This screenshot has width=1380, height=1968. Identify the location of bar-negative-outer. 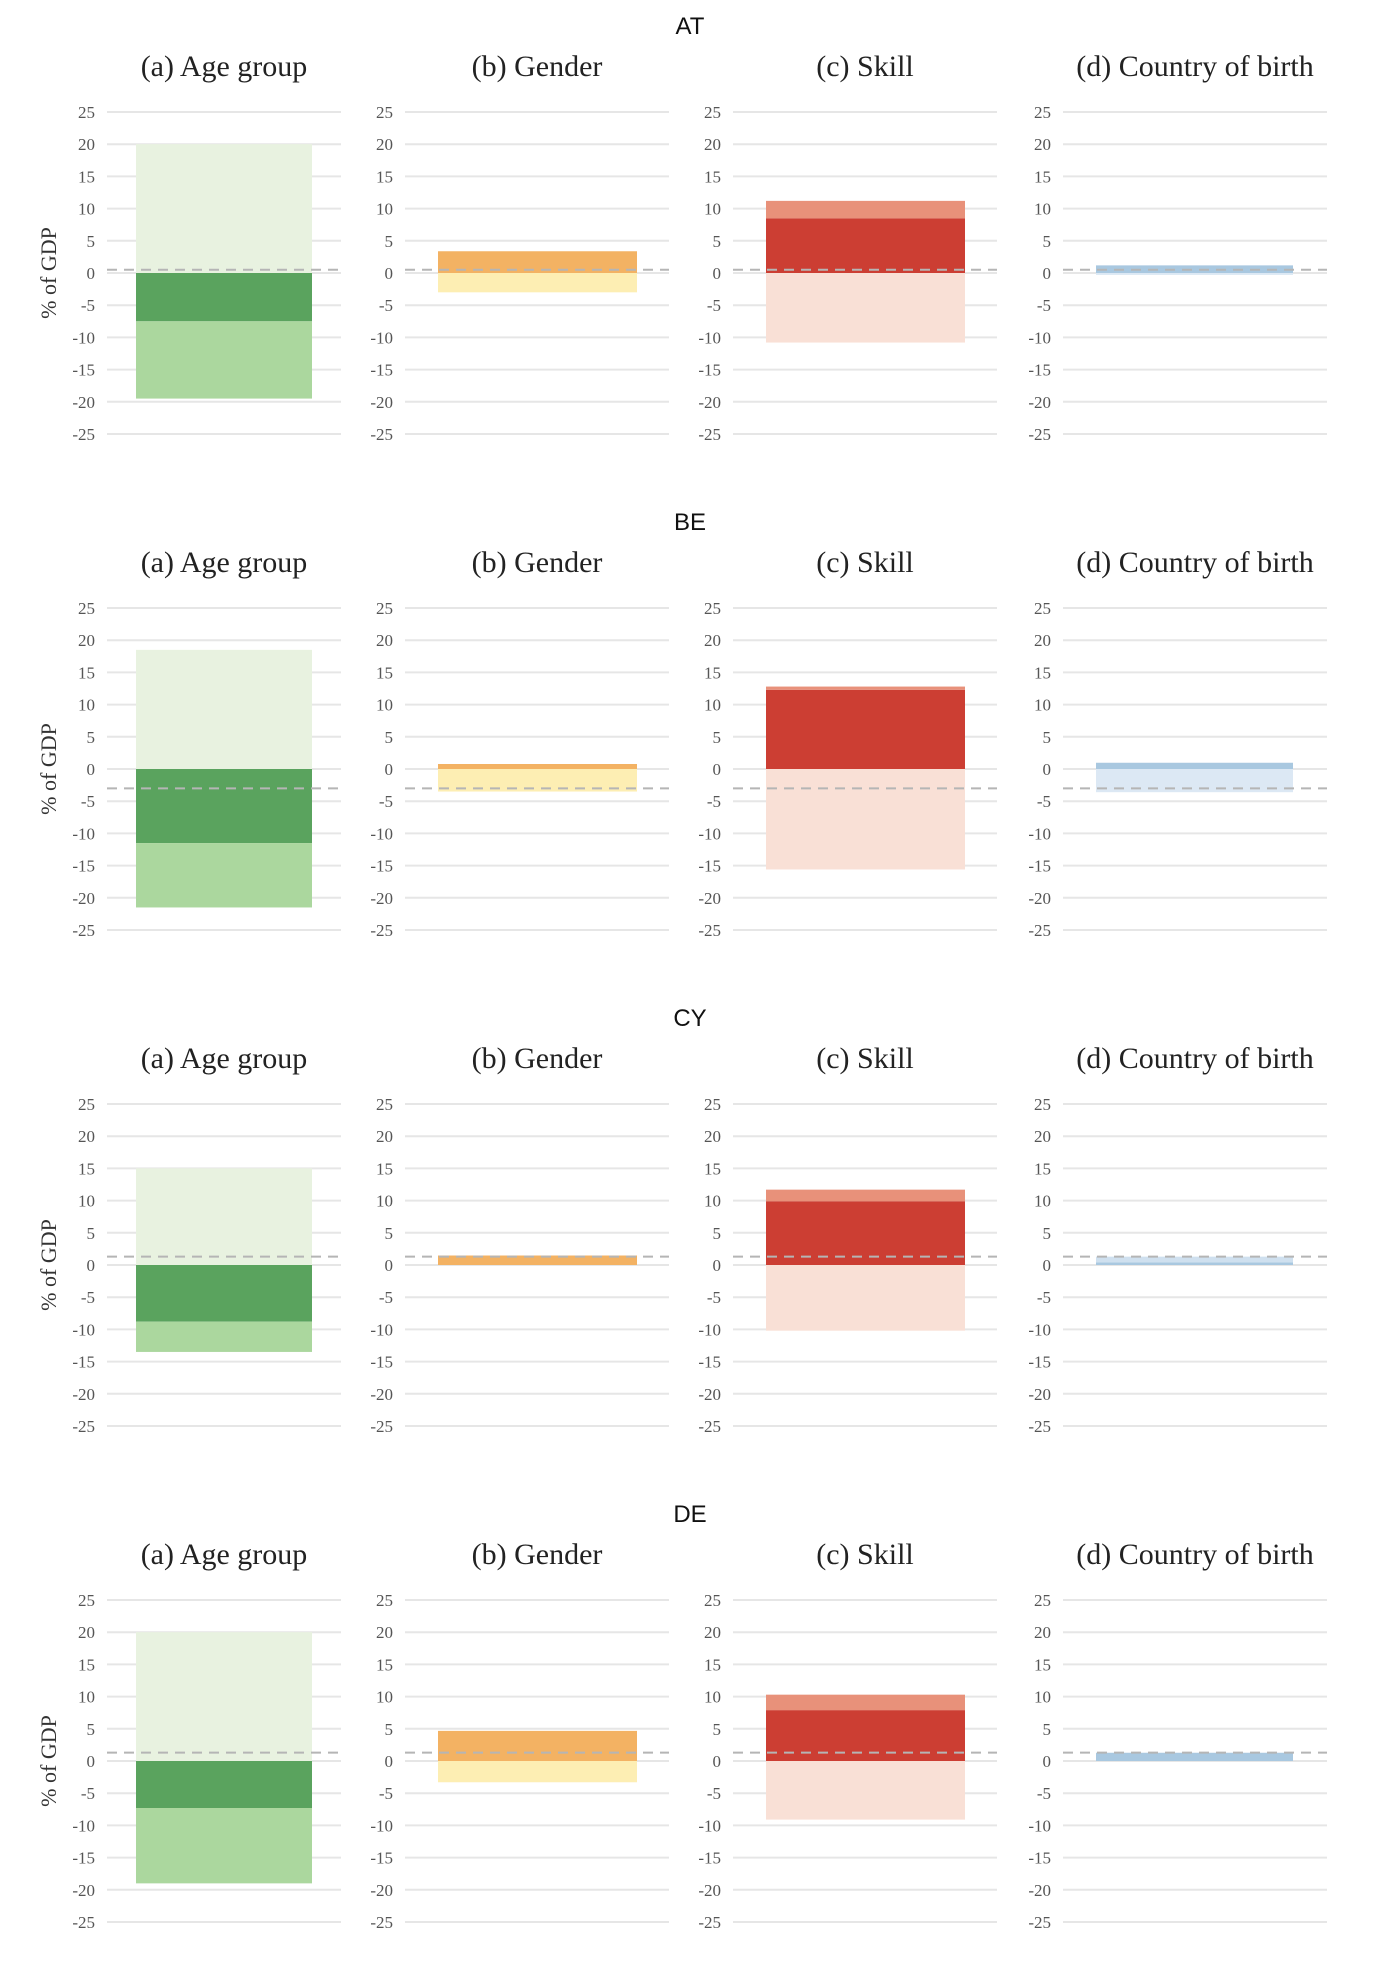
(224, 360).